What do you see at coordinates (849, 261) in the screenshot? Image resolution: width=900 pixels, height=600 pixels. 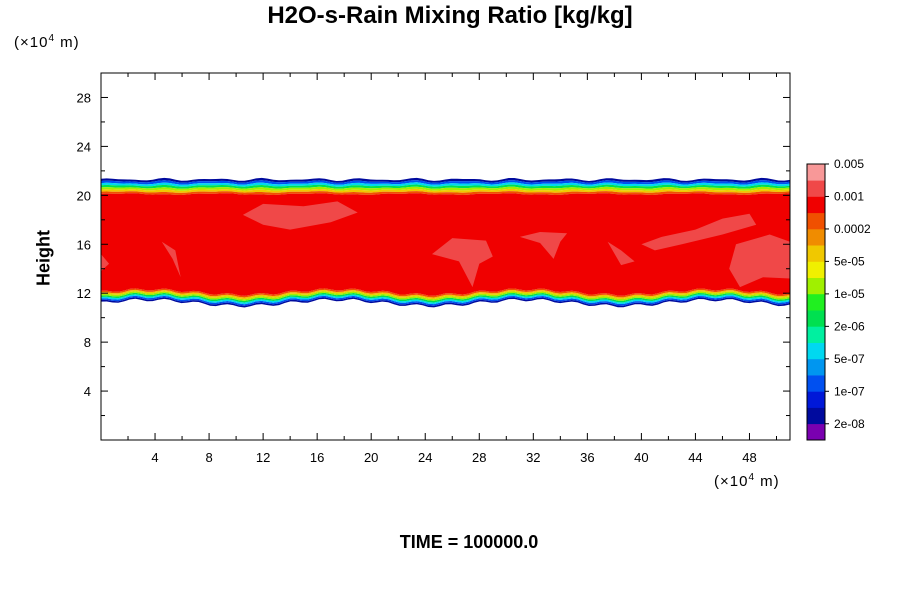 I see `colorbar-label: 5e-05` at bounding box center [849, 261].